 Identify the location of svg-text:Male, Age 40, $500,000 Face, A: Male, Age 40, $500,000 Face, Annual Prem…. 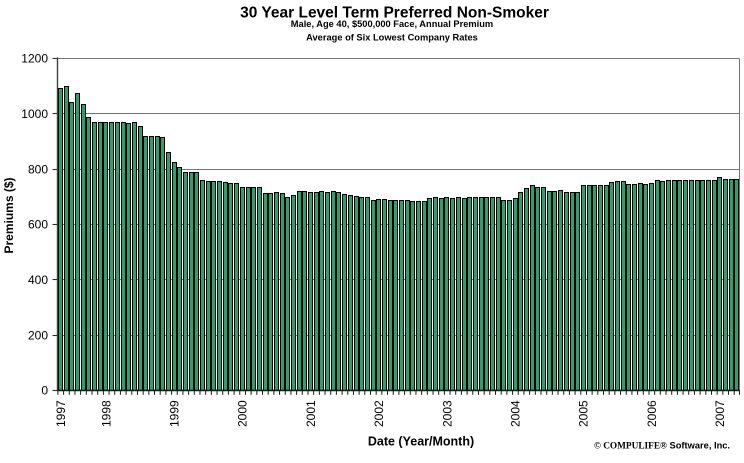
(392, 24).